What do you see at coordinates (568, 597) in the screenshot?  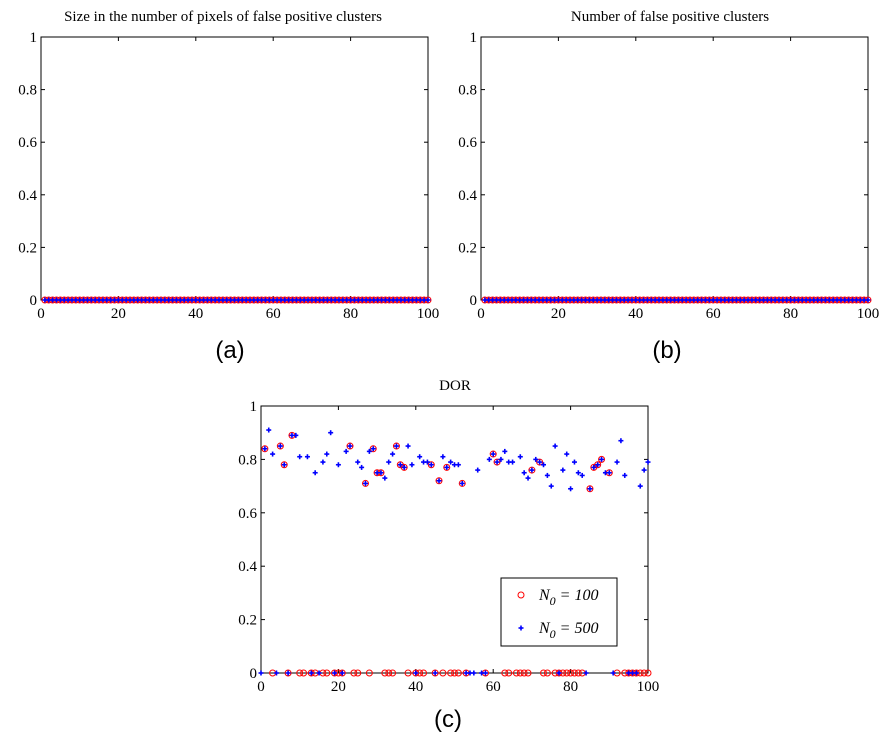 I see `legend-label: N0 = 100` at bounding box center [568, 597].